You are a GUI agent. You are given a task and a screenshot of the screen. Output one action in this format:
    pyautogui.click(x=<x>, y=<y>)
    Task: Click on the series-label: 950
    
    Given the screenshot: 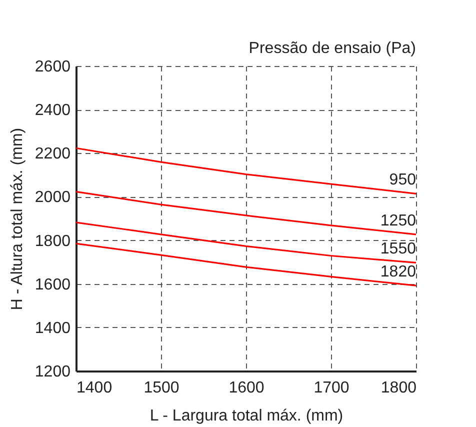 What is the action you would take?
    pyautogui.click(x=402, y=180)
    